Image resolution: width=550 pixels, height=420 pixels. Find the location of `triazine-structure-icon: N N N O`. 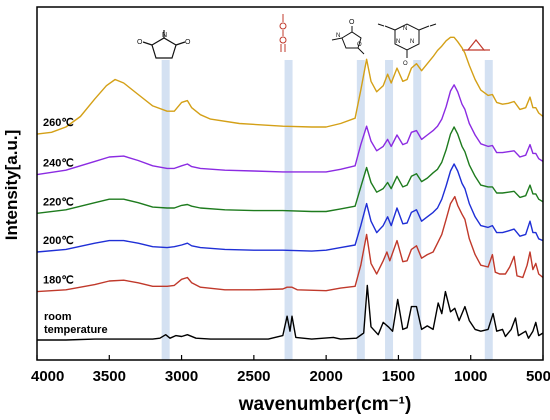

triazine-structure-icon: N N N O is located at coordinates (407, 45).